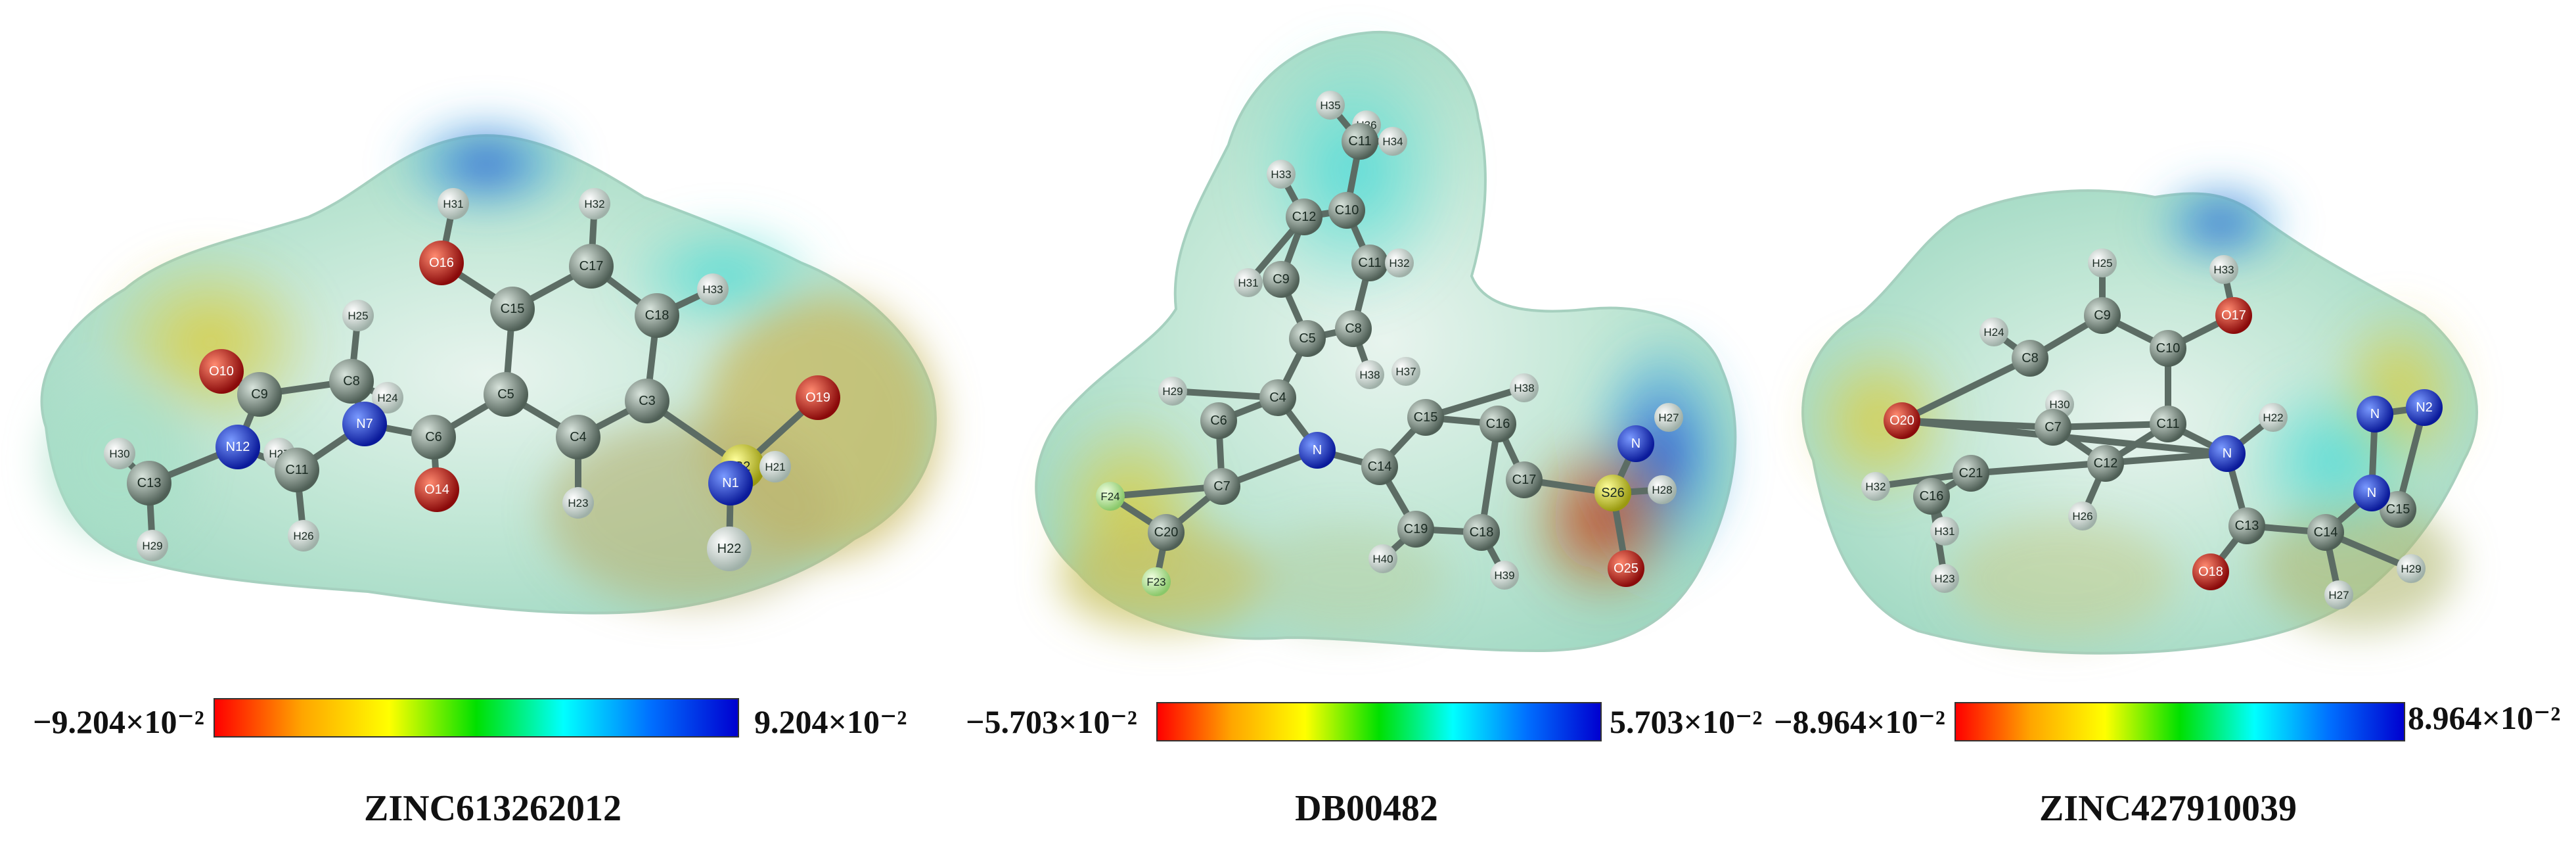 The height and width of the screenshot is (844, 2576). Describe the element at coordinates (351, 381) in the screenshot. I see `atom-label: C8` at that location.